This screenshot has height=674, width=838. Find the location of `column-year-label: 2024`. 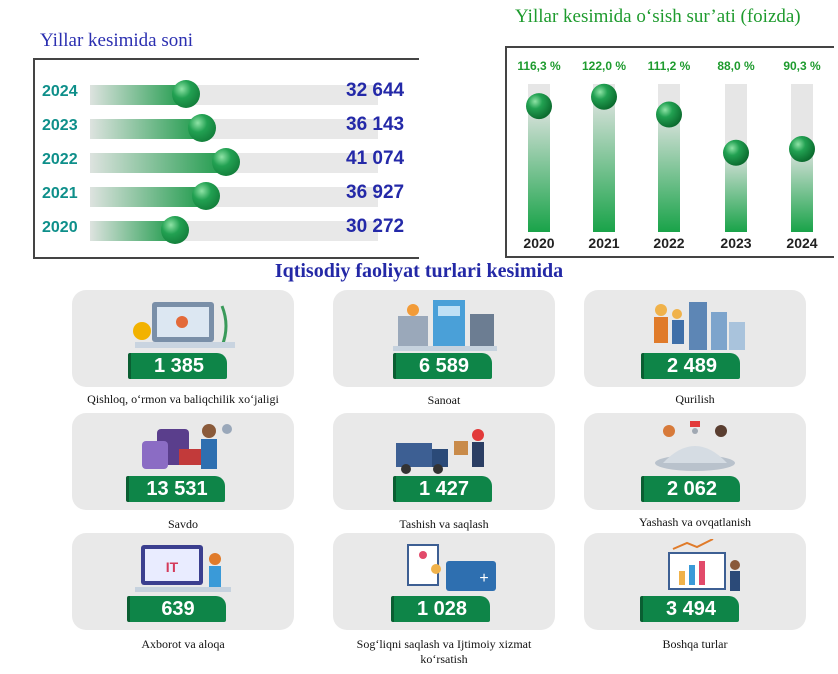

column-year-label: 2024 is located at coordinates (801, 243).